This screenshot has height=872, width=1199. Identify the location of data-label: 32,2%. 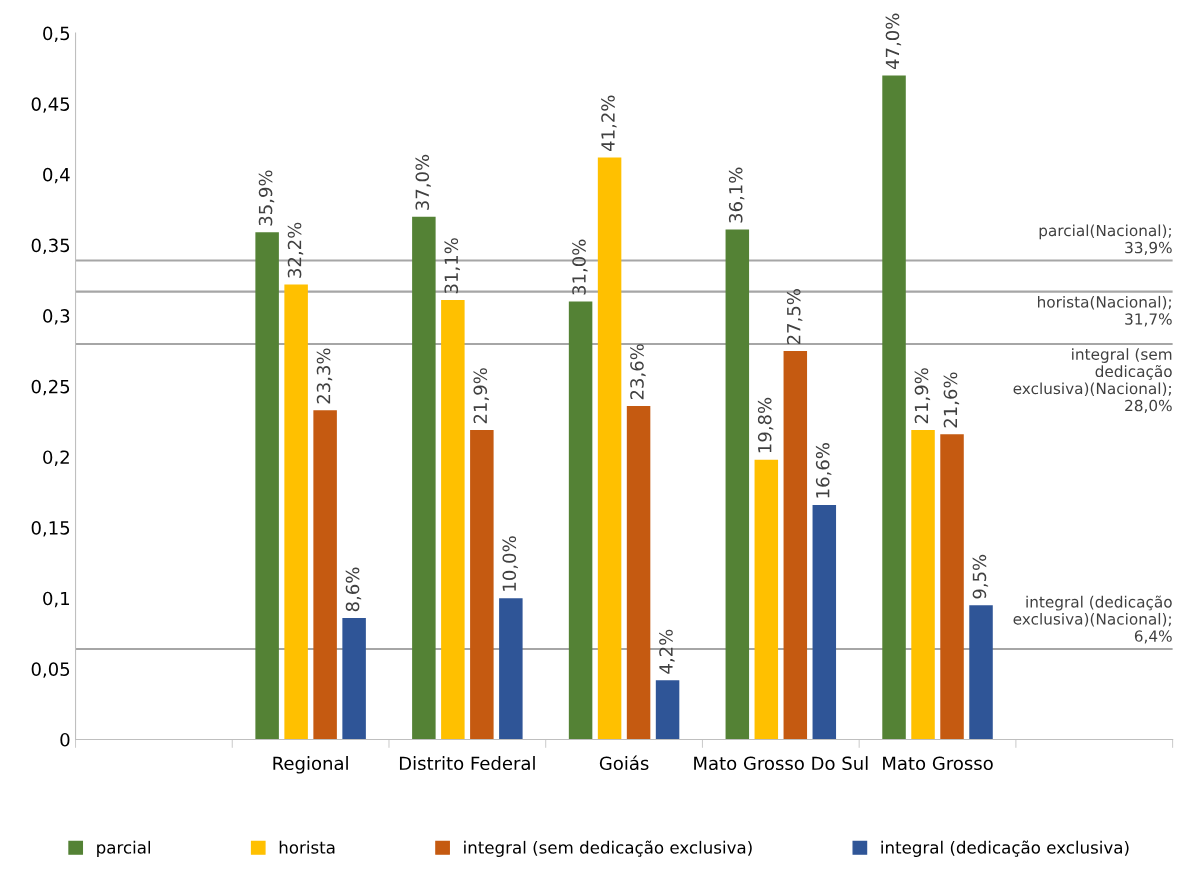
(295, 250).